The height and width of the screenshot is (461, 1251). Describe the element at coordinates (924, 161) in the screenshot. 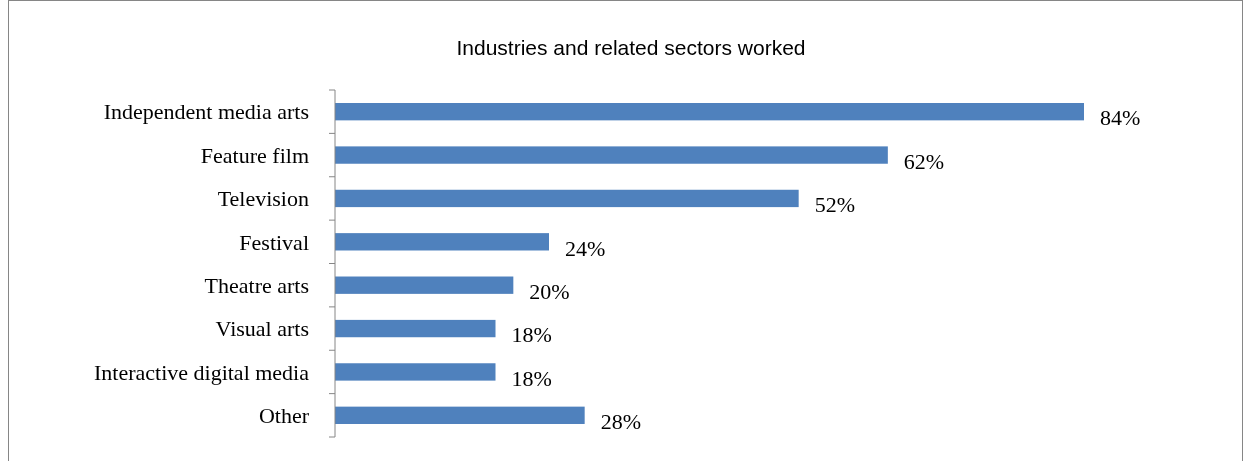

I see `data-label: 62%` at that location.